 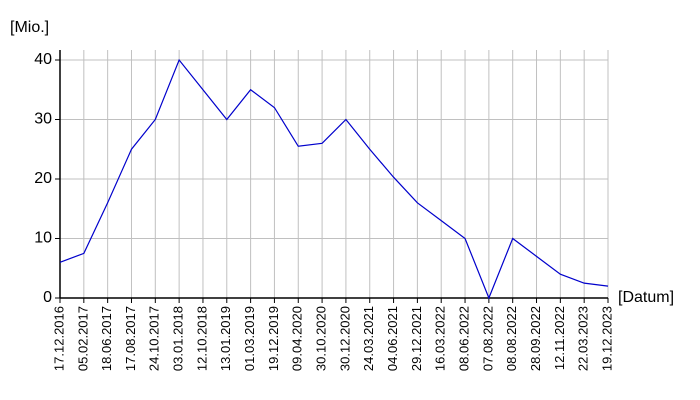 What do you see at coordinates (29, 27) in the screenshot?
I see `y-axis-label: [Mio.]` at bounding box center [29, 27].